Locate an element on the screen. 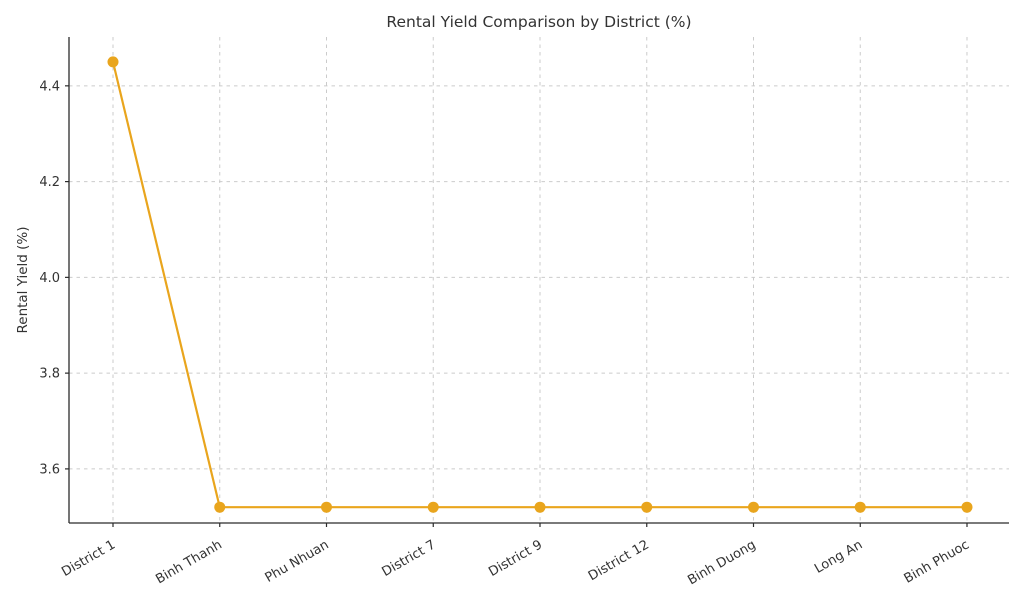 This screenshot has height=614, width=1024. y-tick-label: 4.2 is located at coordinates (49, 182).